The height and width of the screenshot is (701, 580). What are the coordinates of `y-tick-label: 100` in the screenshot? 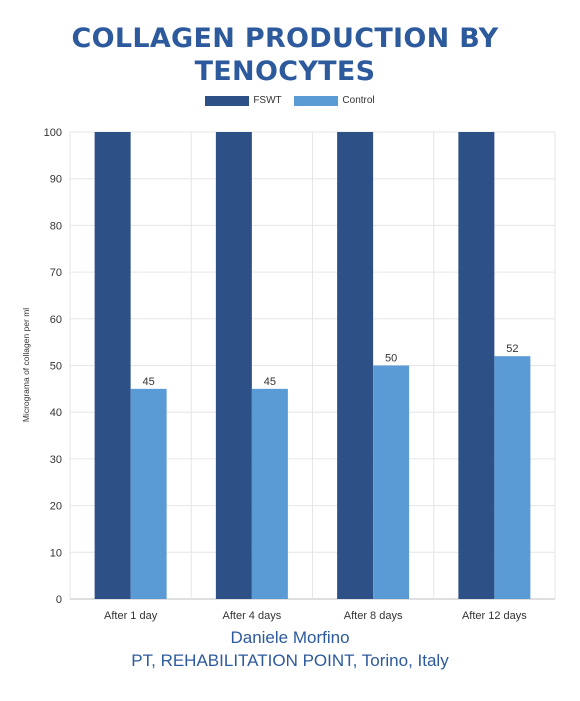 It's located at (53, 133).